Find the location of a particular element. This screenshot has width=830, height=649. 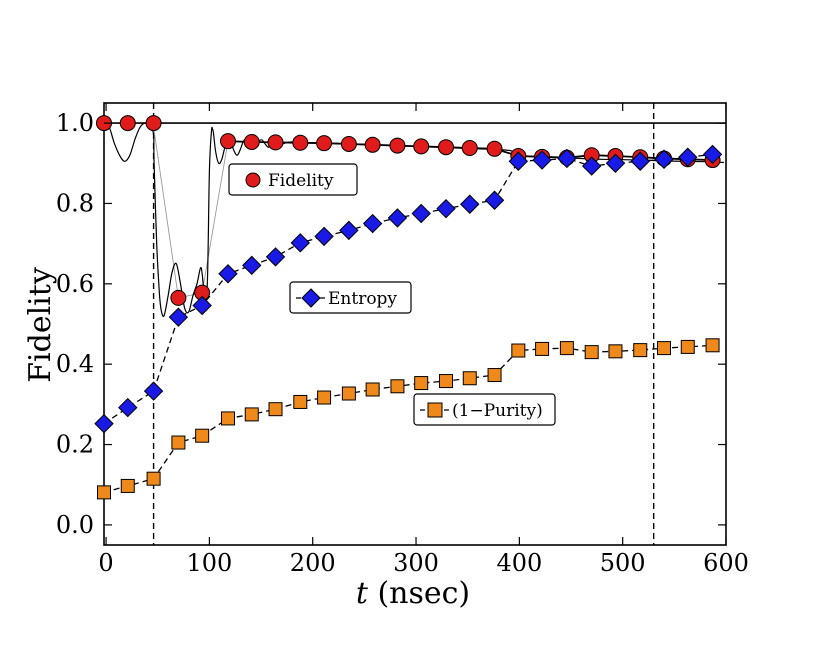

x-axis-variable: t is located at coordinates (362, 593).